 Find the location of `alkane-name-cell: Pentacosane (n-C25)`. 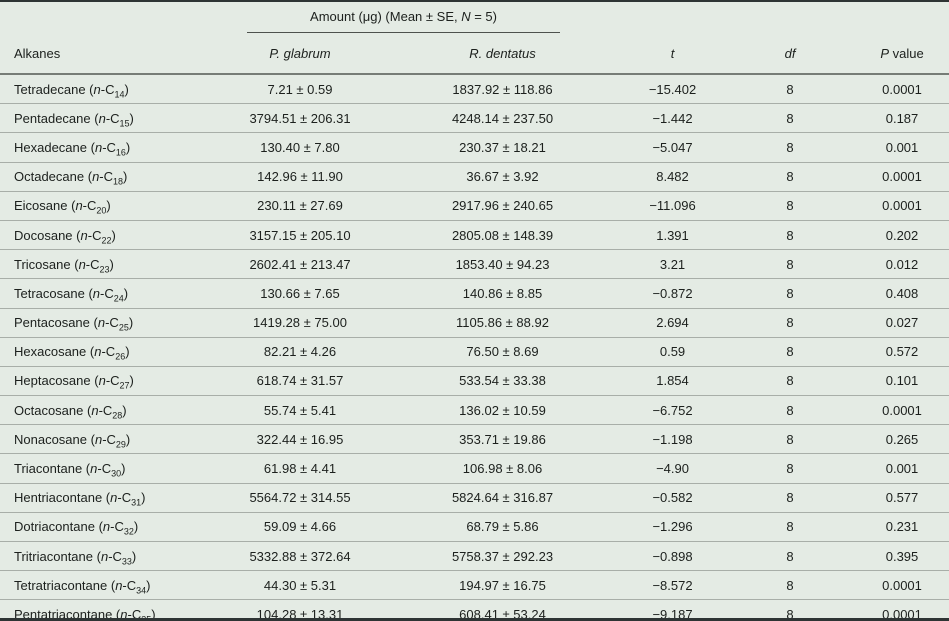

alkane-name-cell: Pentacosane (n-C25) is located at coordinates (74, 324).